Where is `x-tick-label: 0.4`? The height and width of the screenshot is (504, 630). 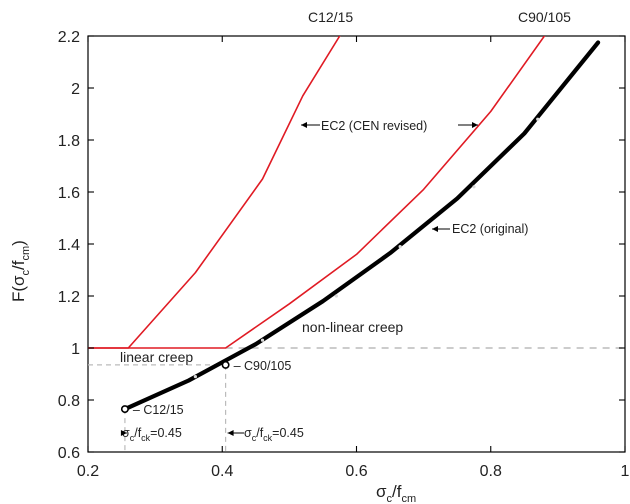
x-tick-label: 0.4 is located at coordinates (222, 471).